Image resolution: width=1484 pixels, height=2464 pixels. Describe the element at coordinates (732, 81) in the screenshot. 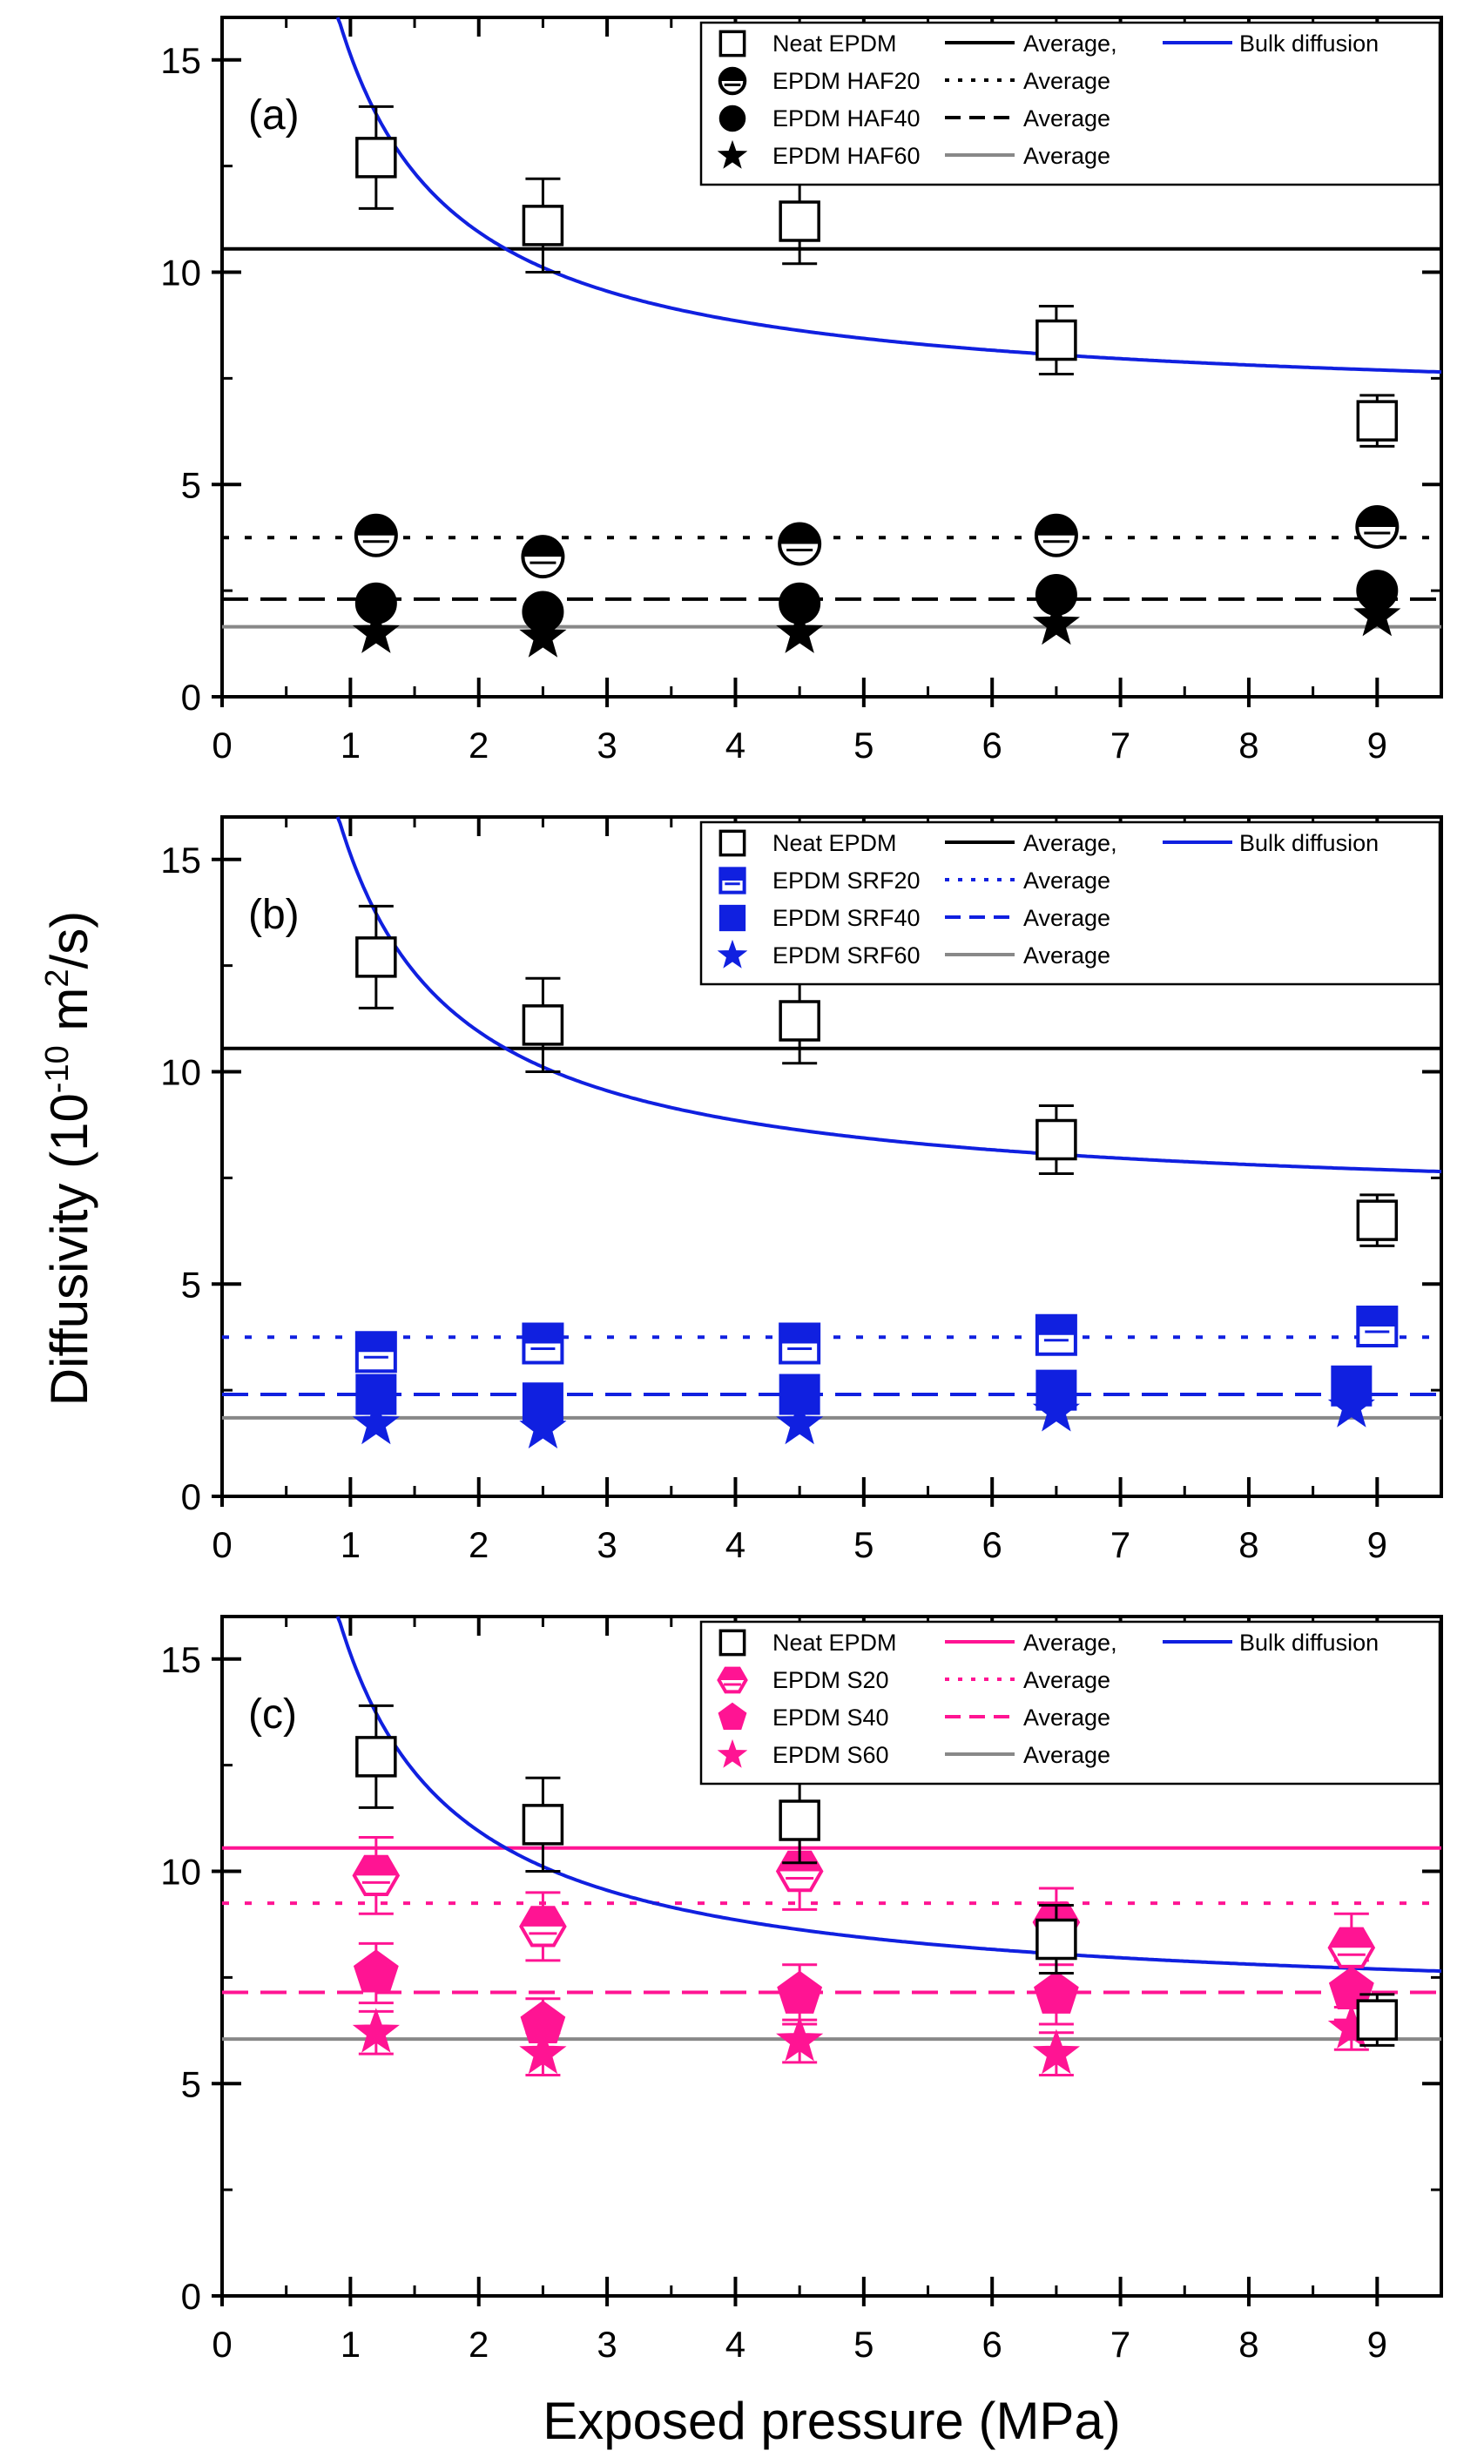

I see `legend-marker-half-circle` at that location.